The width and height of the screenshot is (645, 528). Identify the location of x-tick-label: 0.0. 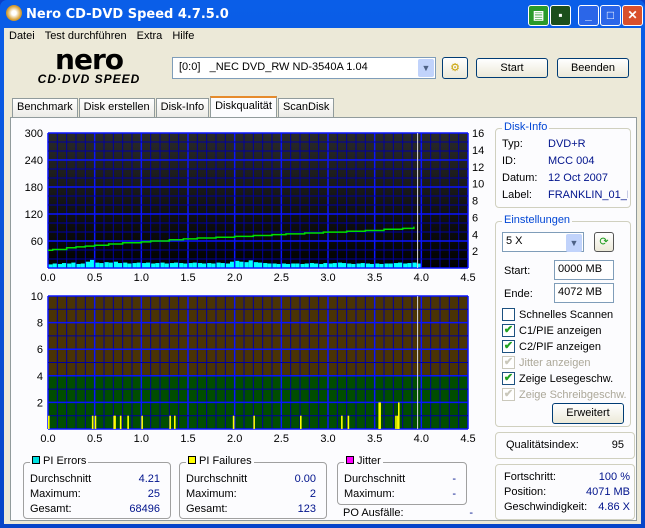
(47, 278).